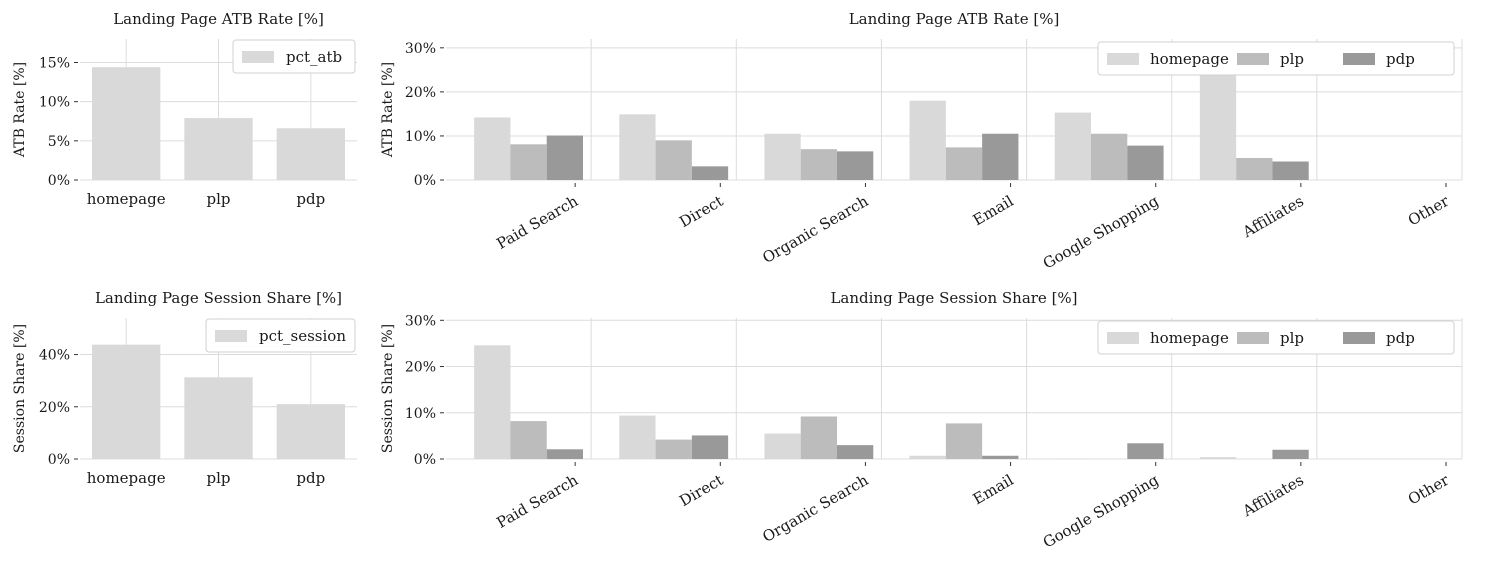 The height and width of the screenshot is (564, 1500). I want to click on bar-homepage-google-shopping, so click(1072, 146).